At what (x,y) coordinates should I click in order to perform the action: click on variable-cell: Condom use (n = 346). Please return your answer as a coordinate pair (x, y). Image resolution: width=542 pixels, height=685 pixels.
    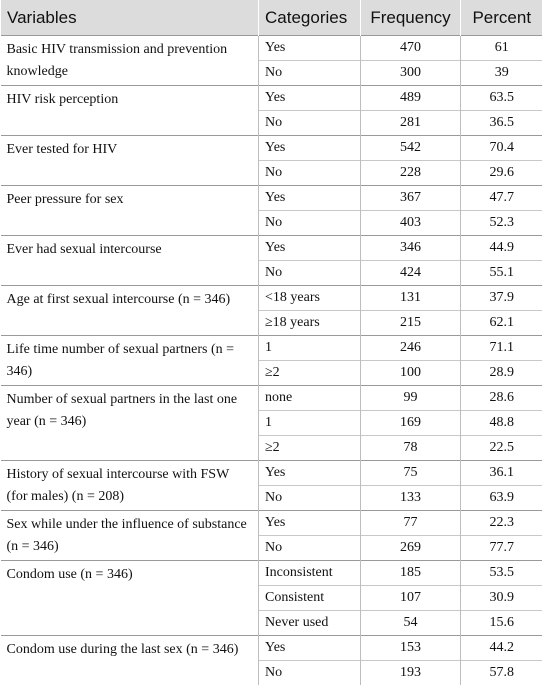
    Looking at the image, I should click on (129, 598).